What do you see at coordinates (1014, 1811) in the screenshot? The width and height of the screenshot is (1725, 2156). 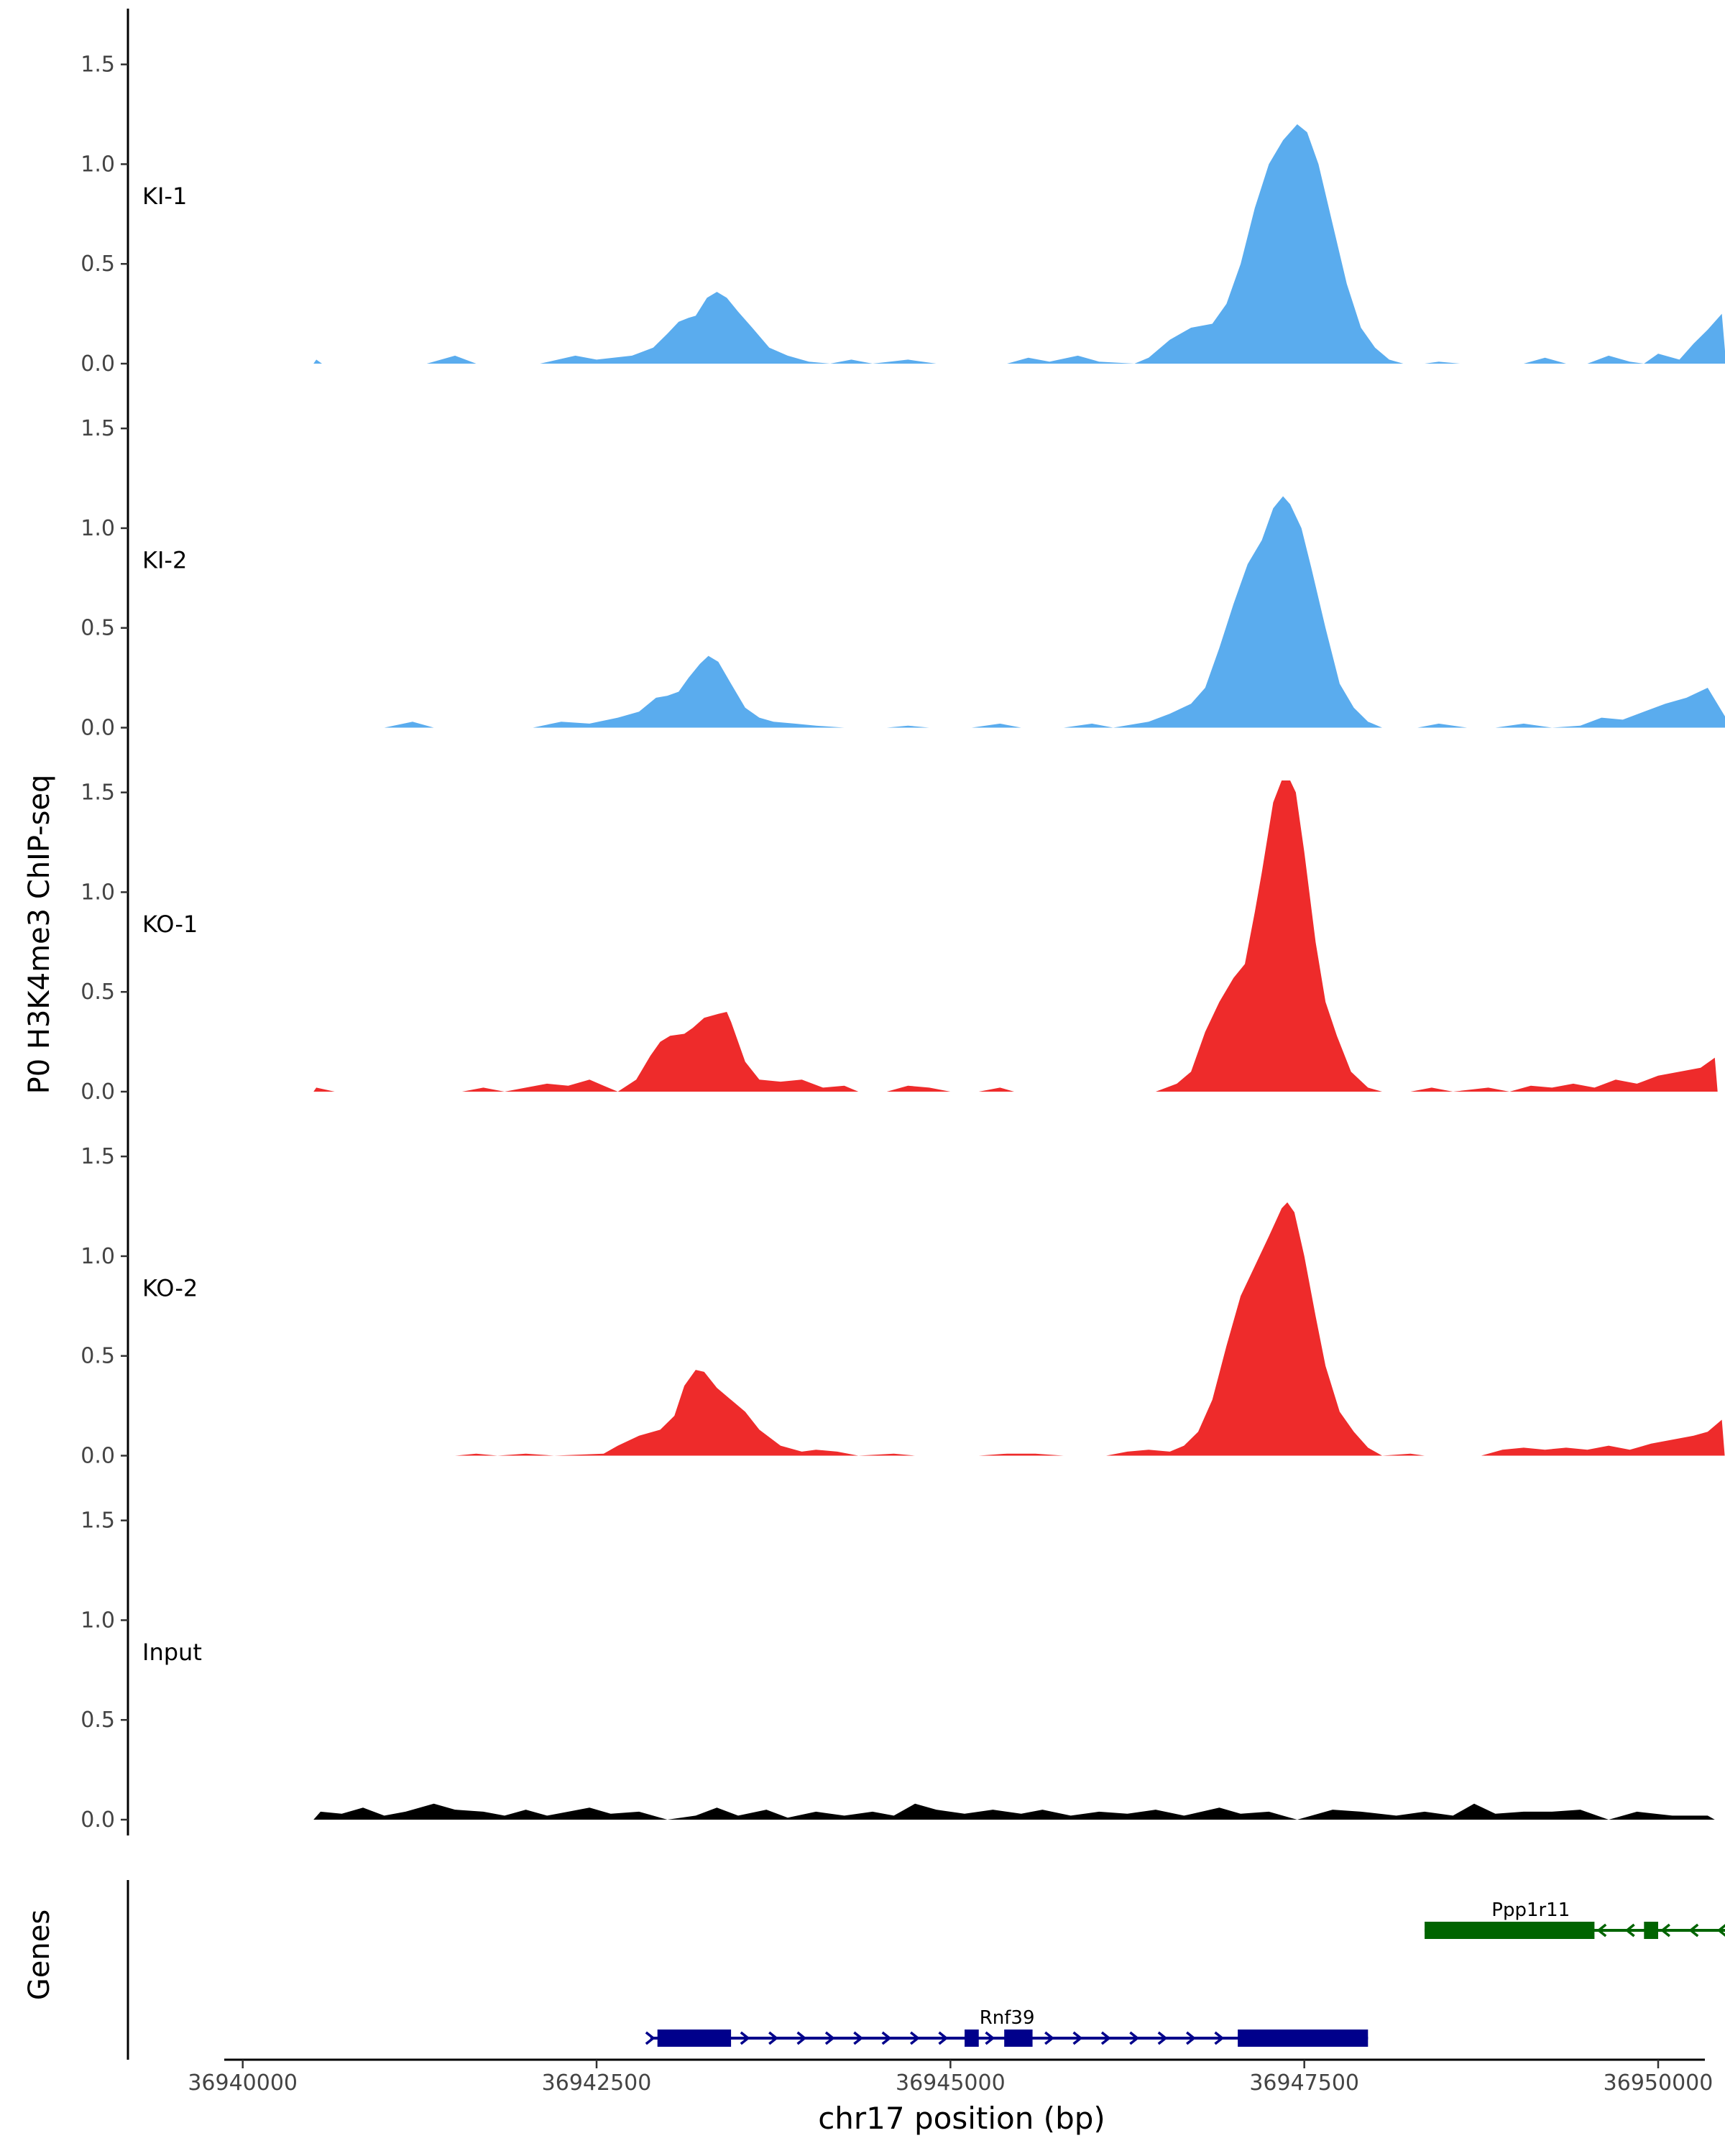 I see `signal-area-input` at bounding box center [1014, 1811].